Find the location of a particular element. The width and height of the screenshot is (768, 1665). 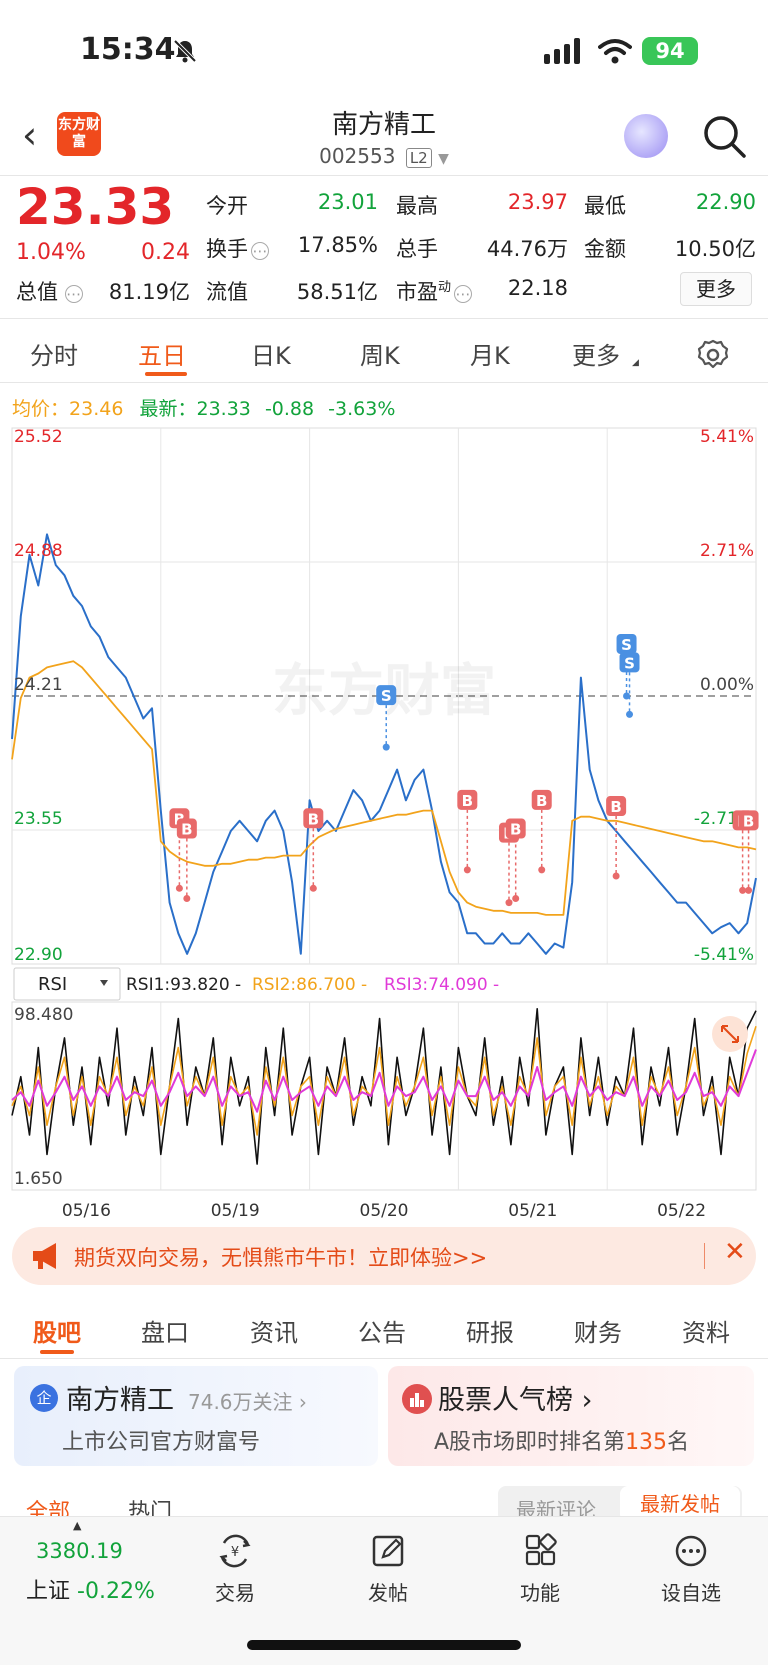

expand-icon-arrow is located at coordinates (730, 1034).